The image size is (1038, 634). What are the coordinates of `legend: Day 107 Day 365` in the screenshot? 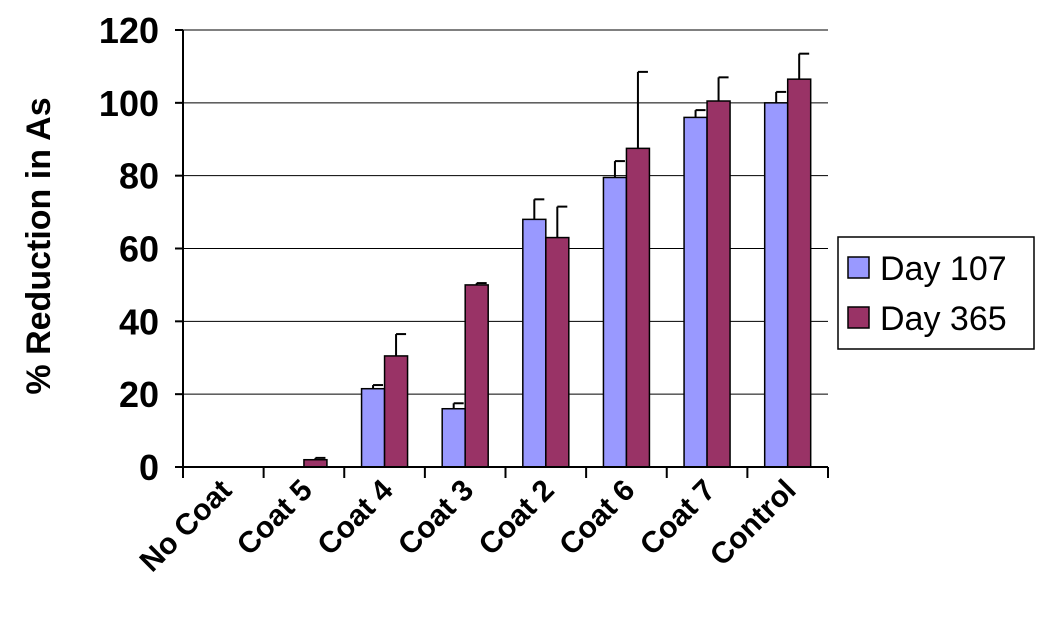 It's located at (936, 293).